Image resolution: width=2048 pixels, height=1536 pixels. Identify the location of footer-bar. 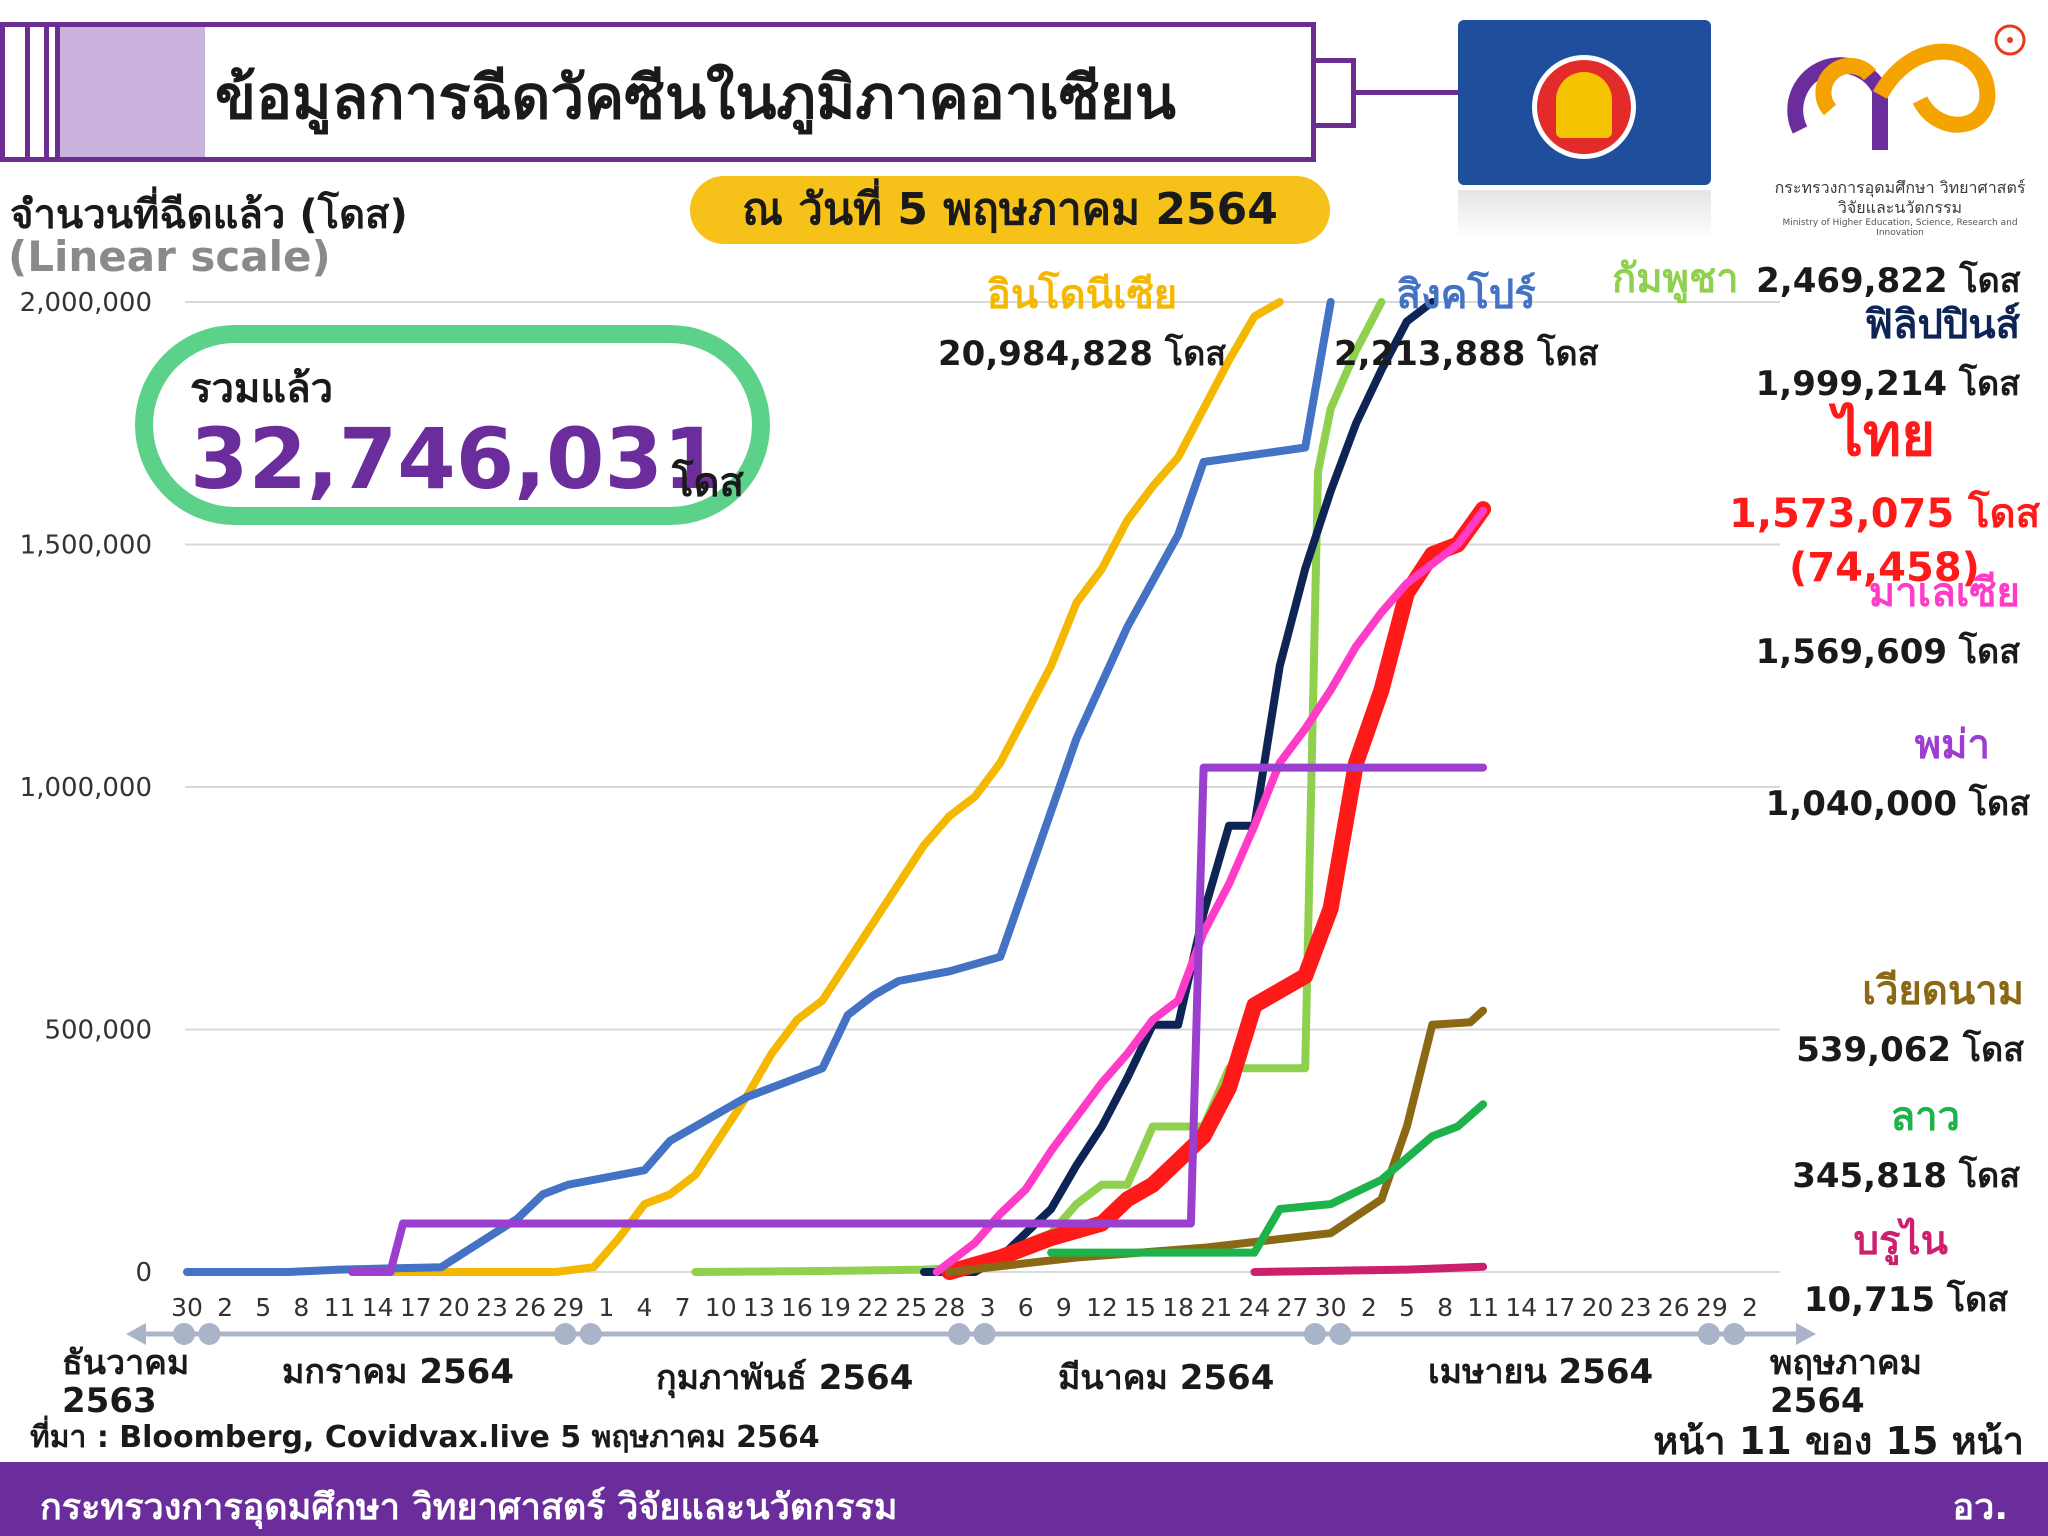
(1024, 1499).